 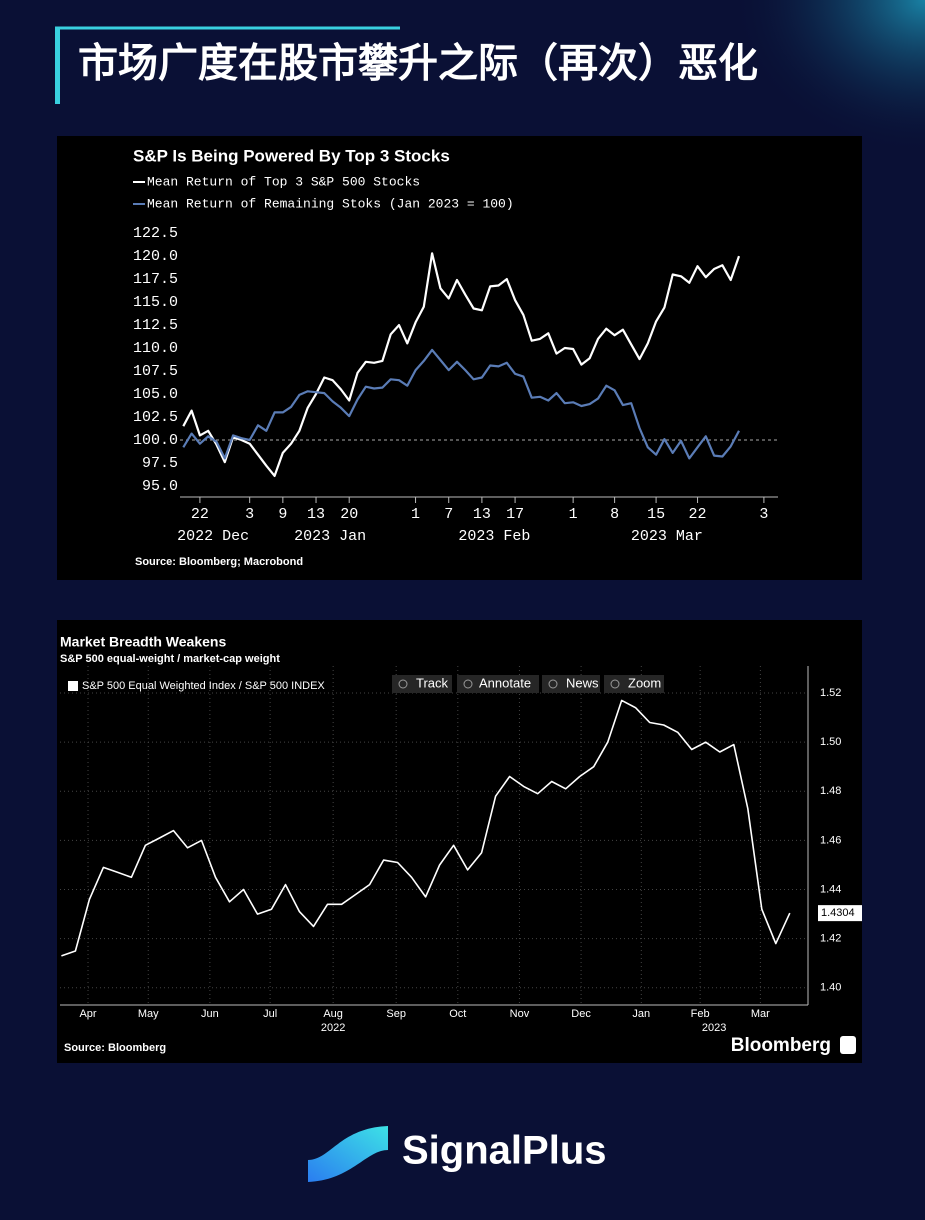 I want to click on y-tick-label: 95.0, so click(x=160, y=486).